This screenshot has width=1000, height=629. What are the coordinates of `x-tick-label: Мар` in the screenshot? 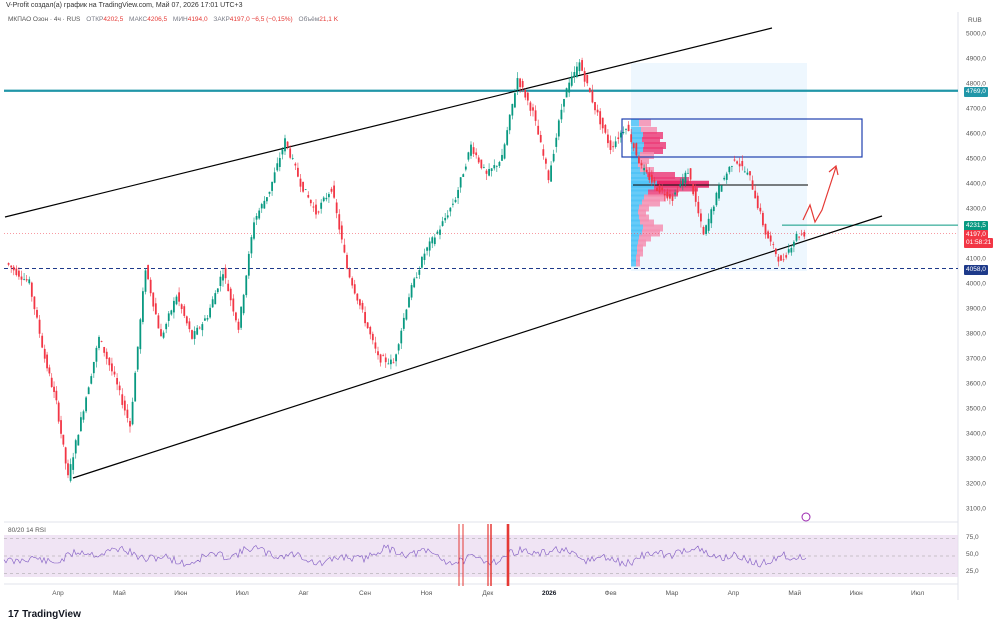 It's located at (672, 593).